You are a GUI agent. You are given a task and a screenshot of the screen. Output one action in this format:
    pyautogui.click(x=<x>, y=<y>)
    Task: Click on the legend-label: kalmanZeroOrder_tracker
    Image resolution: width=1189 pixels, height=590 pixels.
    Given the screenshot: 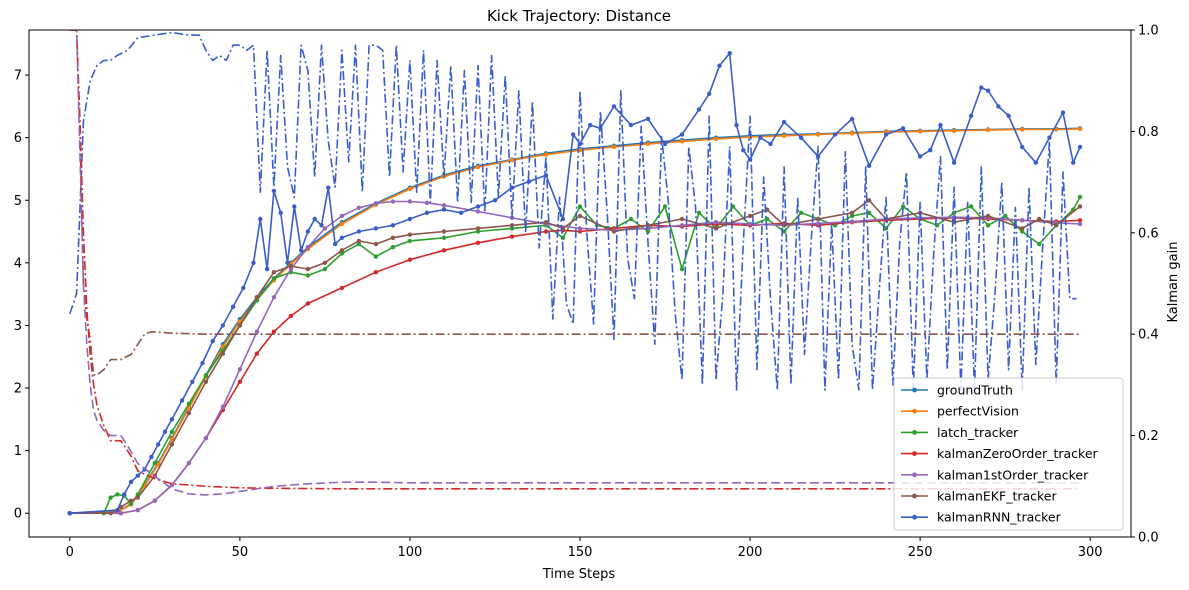 What is the action you would take?
    pyautogui.click(x=1018, y=453)
    